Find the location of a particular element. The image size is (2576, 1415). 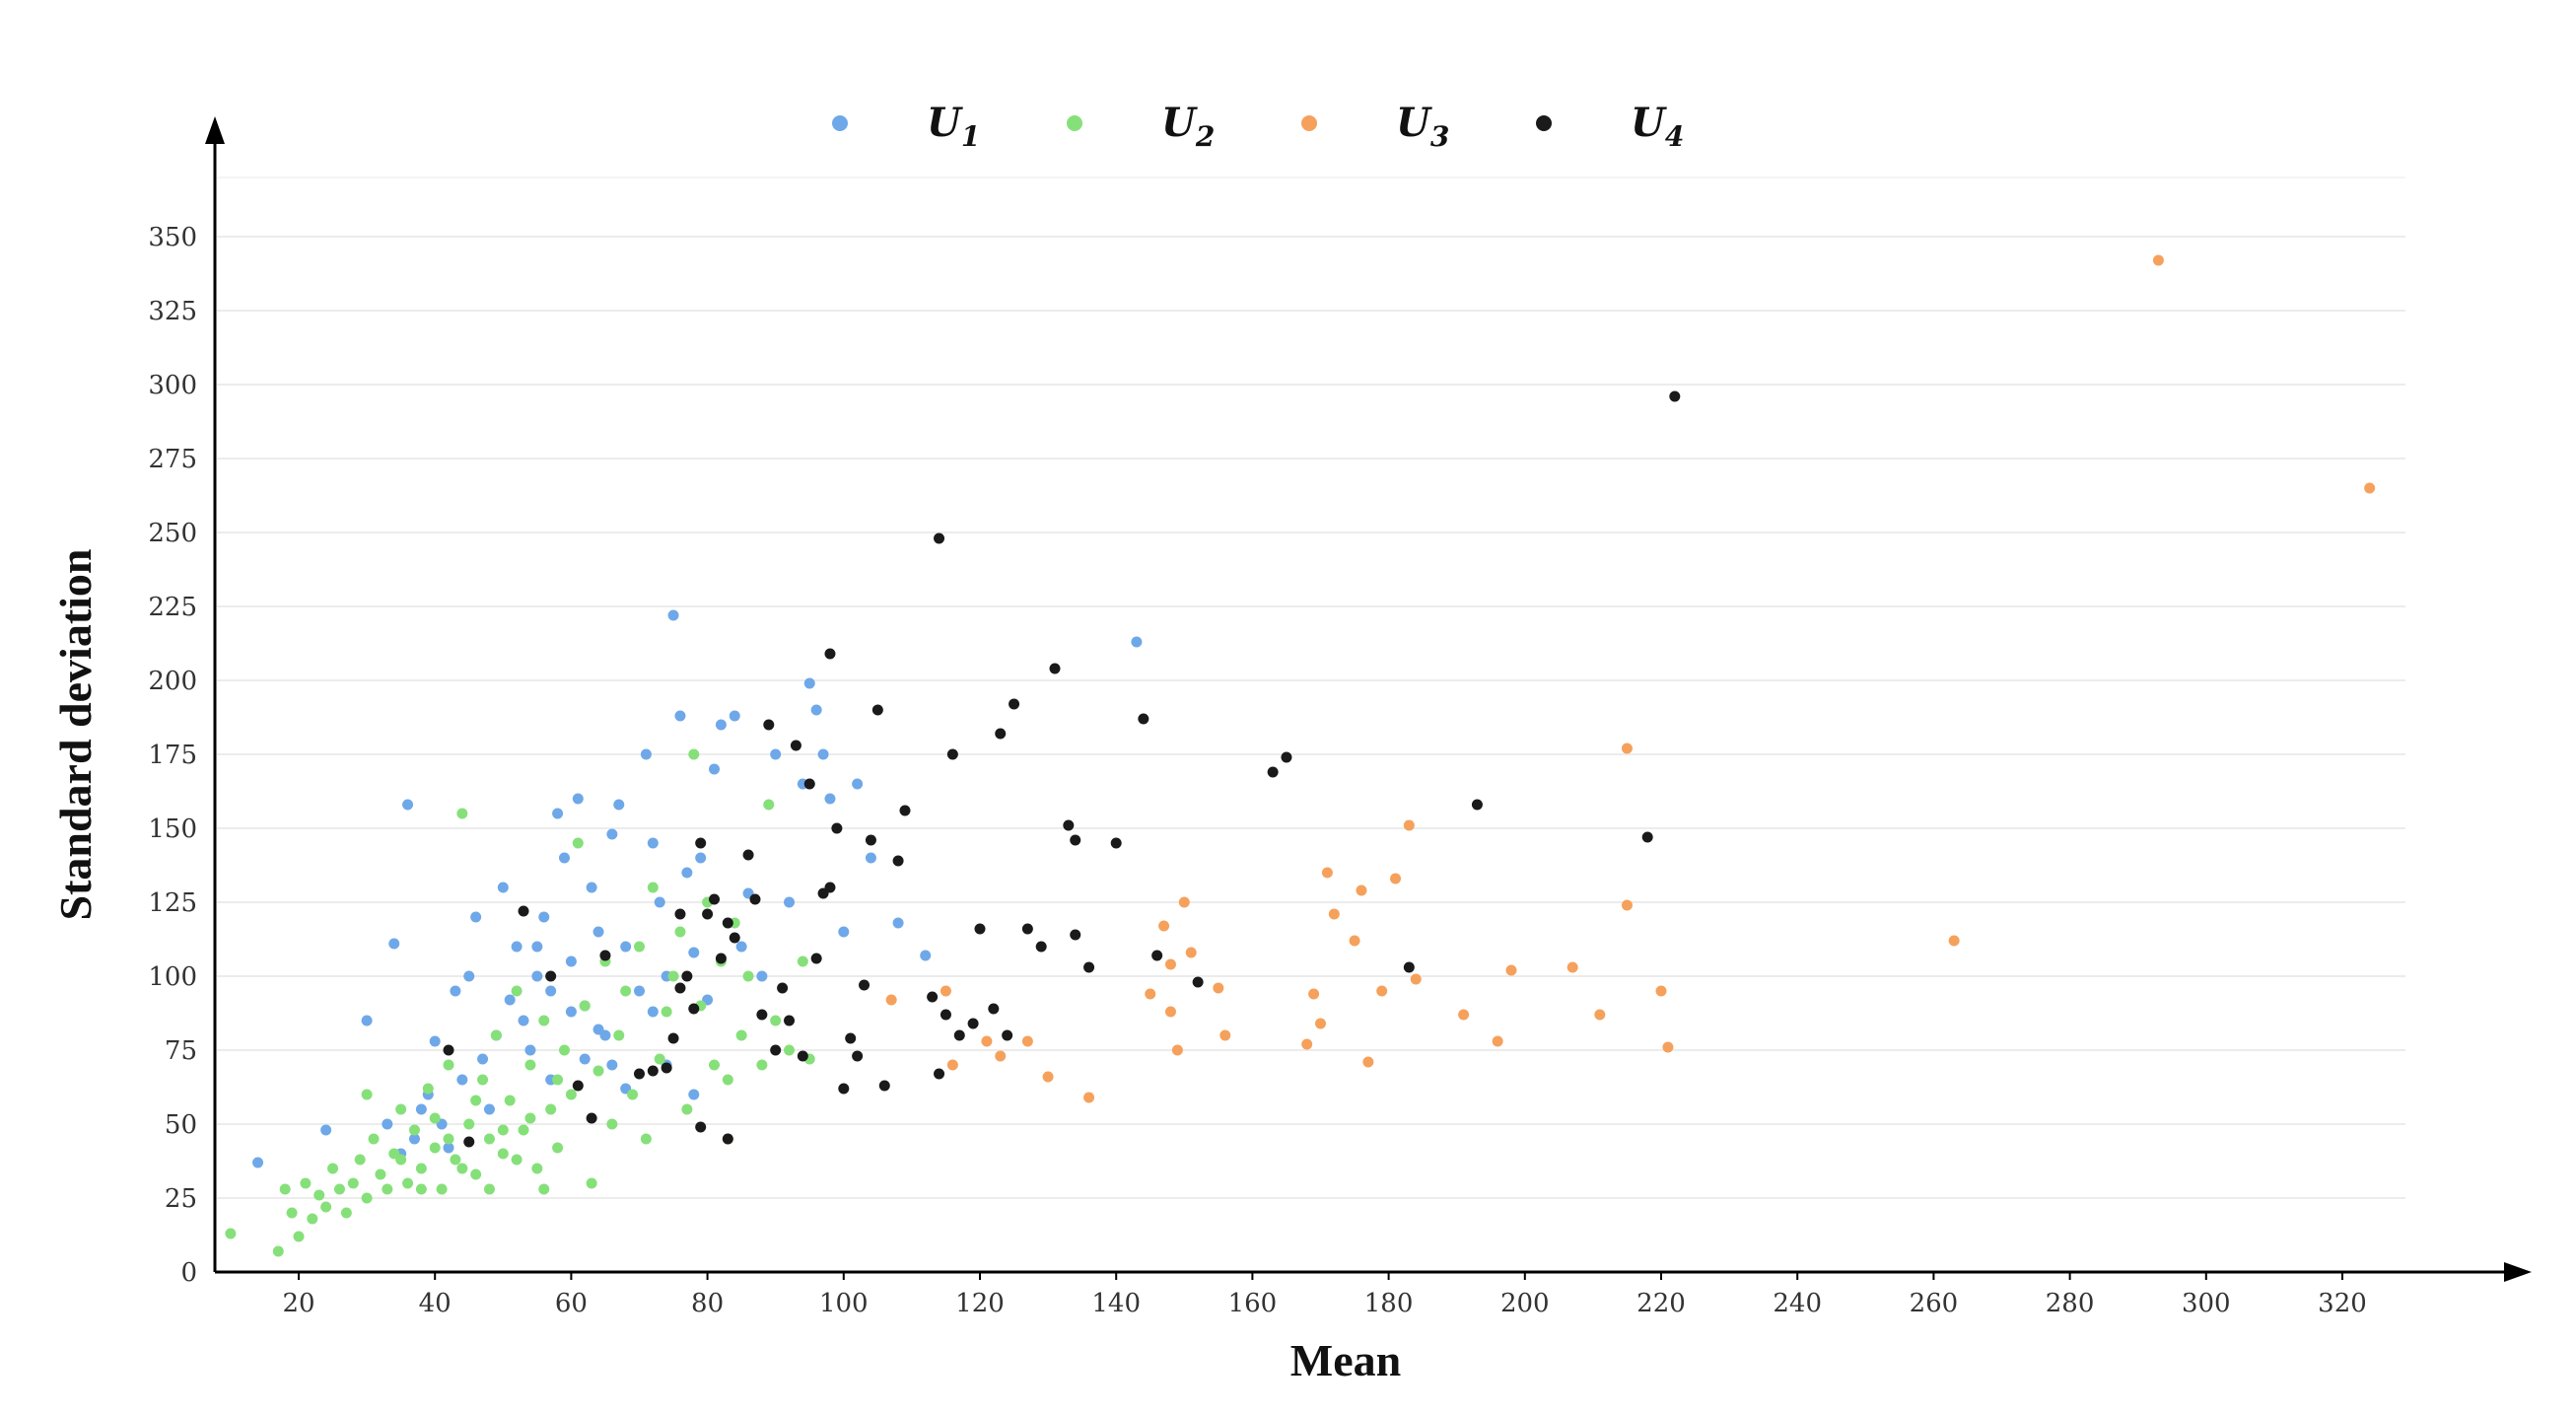

legend-label: U4 is located at coordinates (1658, 127).